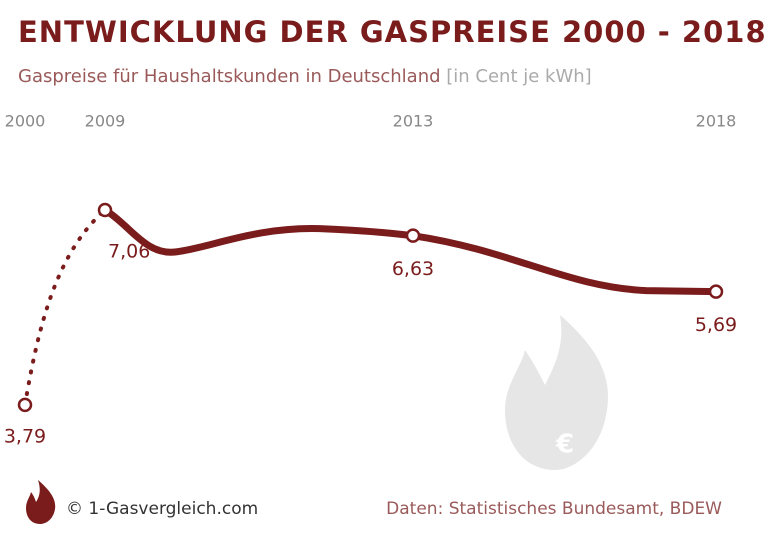 This screenshot has height=537, width=768. Describe the element at coordinates (556, 392) in the screenshot. I see `flame-watermark: €` at that location.